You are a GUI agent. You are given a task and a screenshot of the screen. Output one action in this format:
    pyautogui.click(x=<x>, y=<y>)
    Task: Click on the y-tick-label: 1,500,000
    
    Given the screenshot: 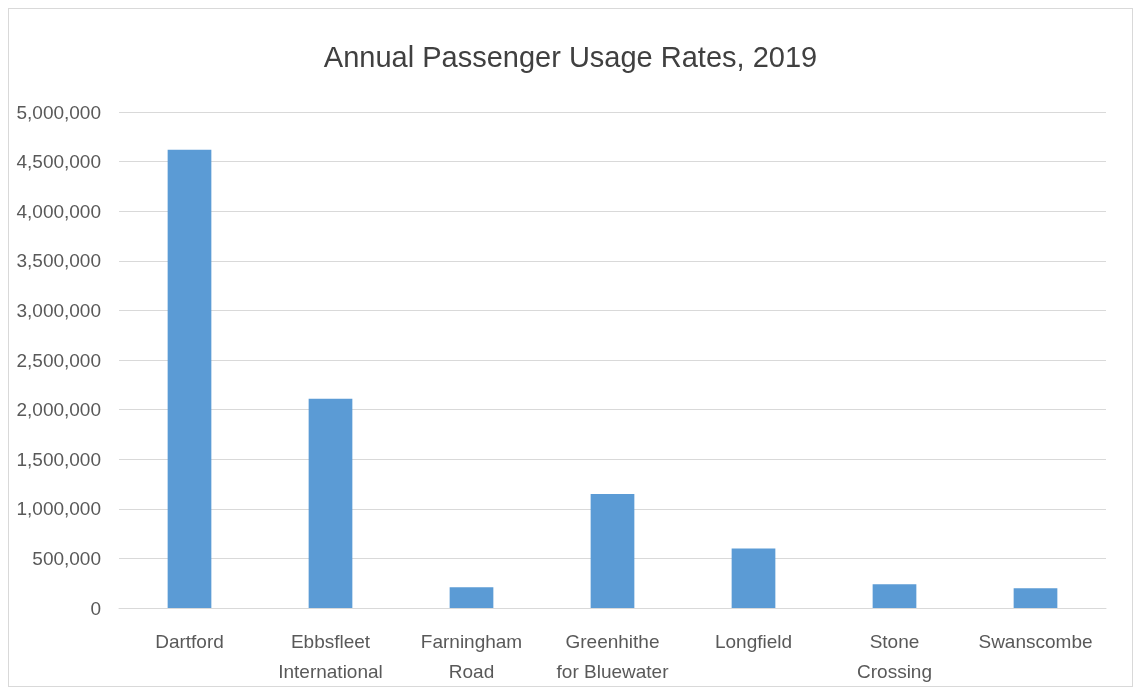 What is the action you would take?
    pyautogui.click(x=58, y=459)
    